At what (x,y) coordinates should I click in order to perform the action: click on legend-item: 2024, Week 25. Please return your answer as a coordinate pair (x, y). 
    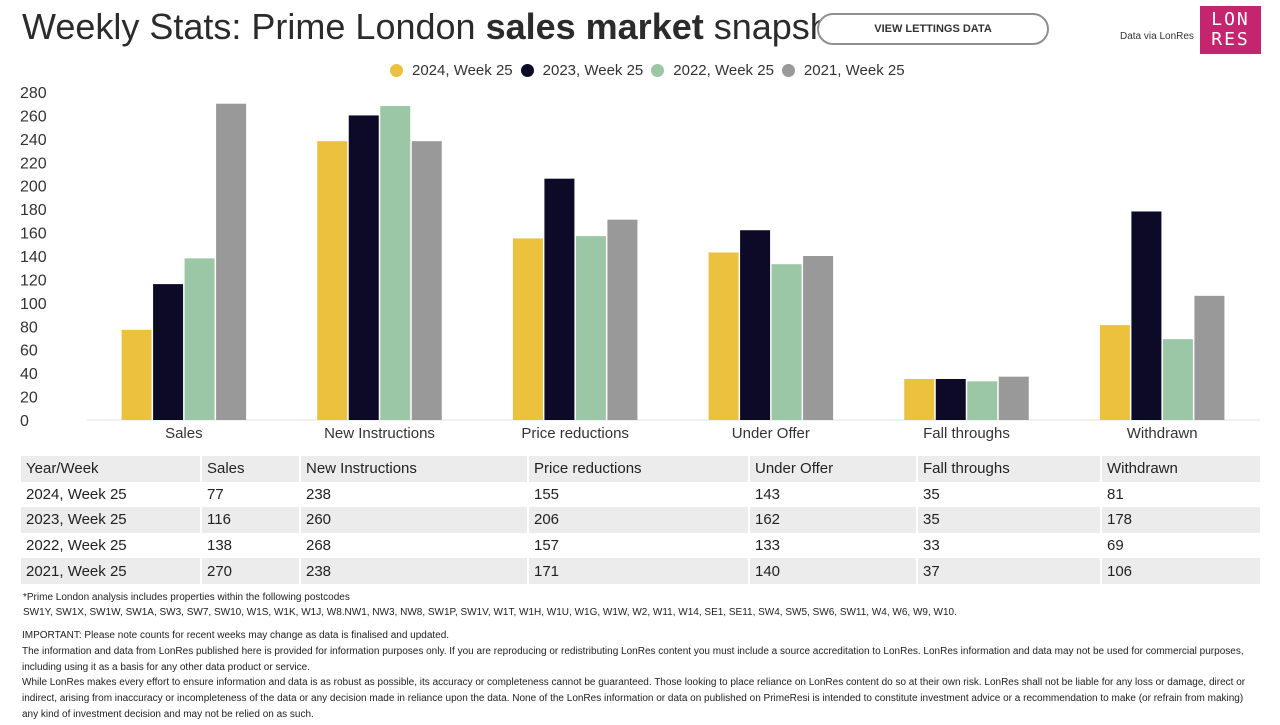
    Looking at the image, I should click on (451, 70).